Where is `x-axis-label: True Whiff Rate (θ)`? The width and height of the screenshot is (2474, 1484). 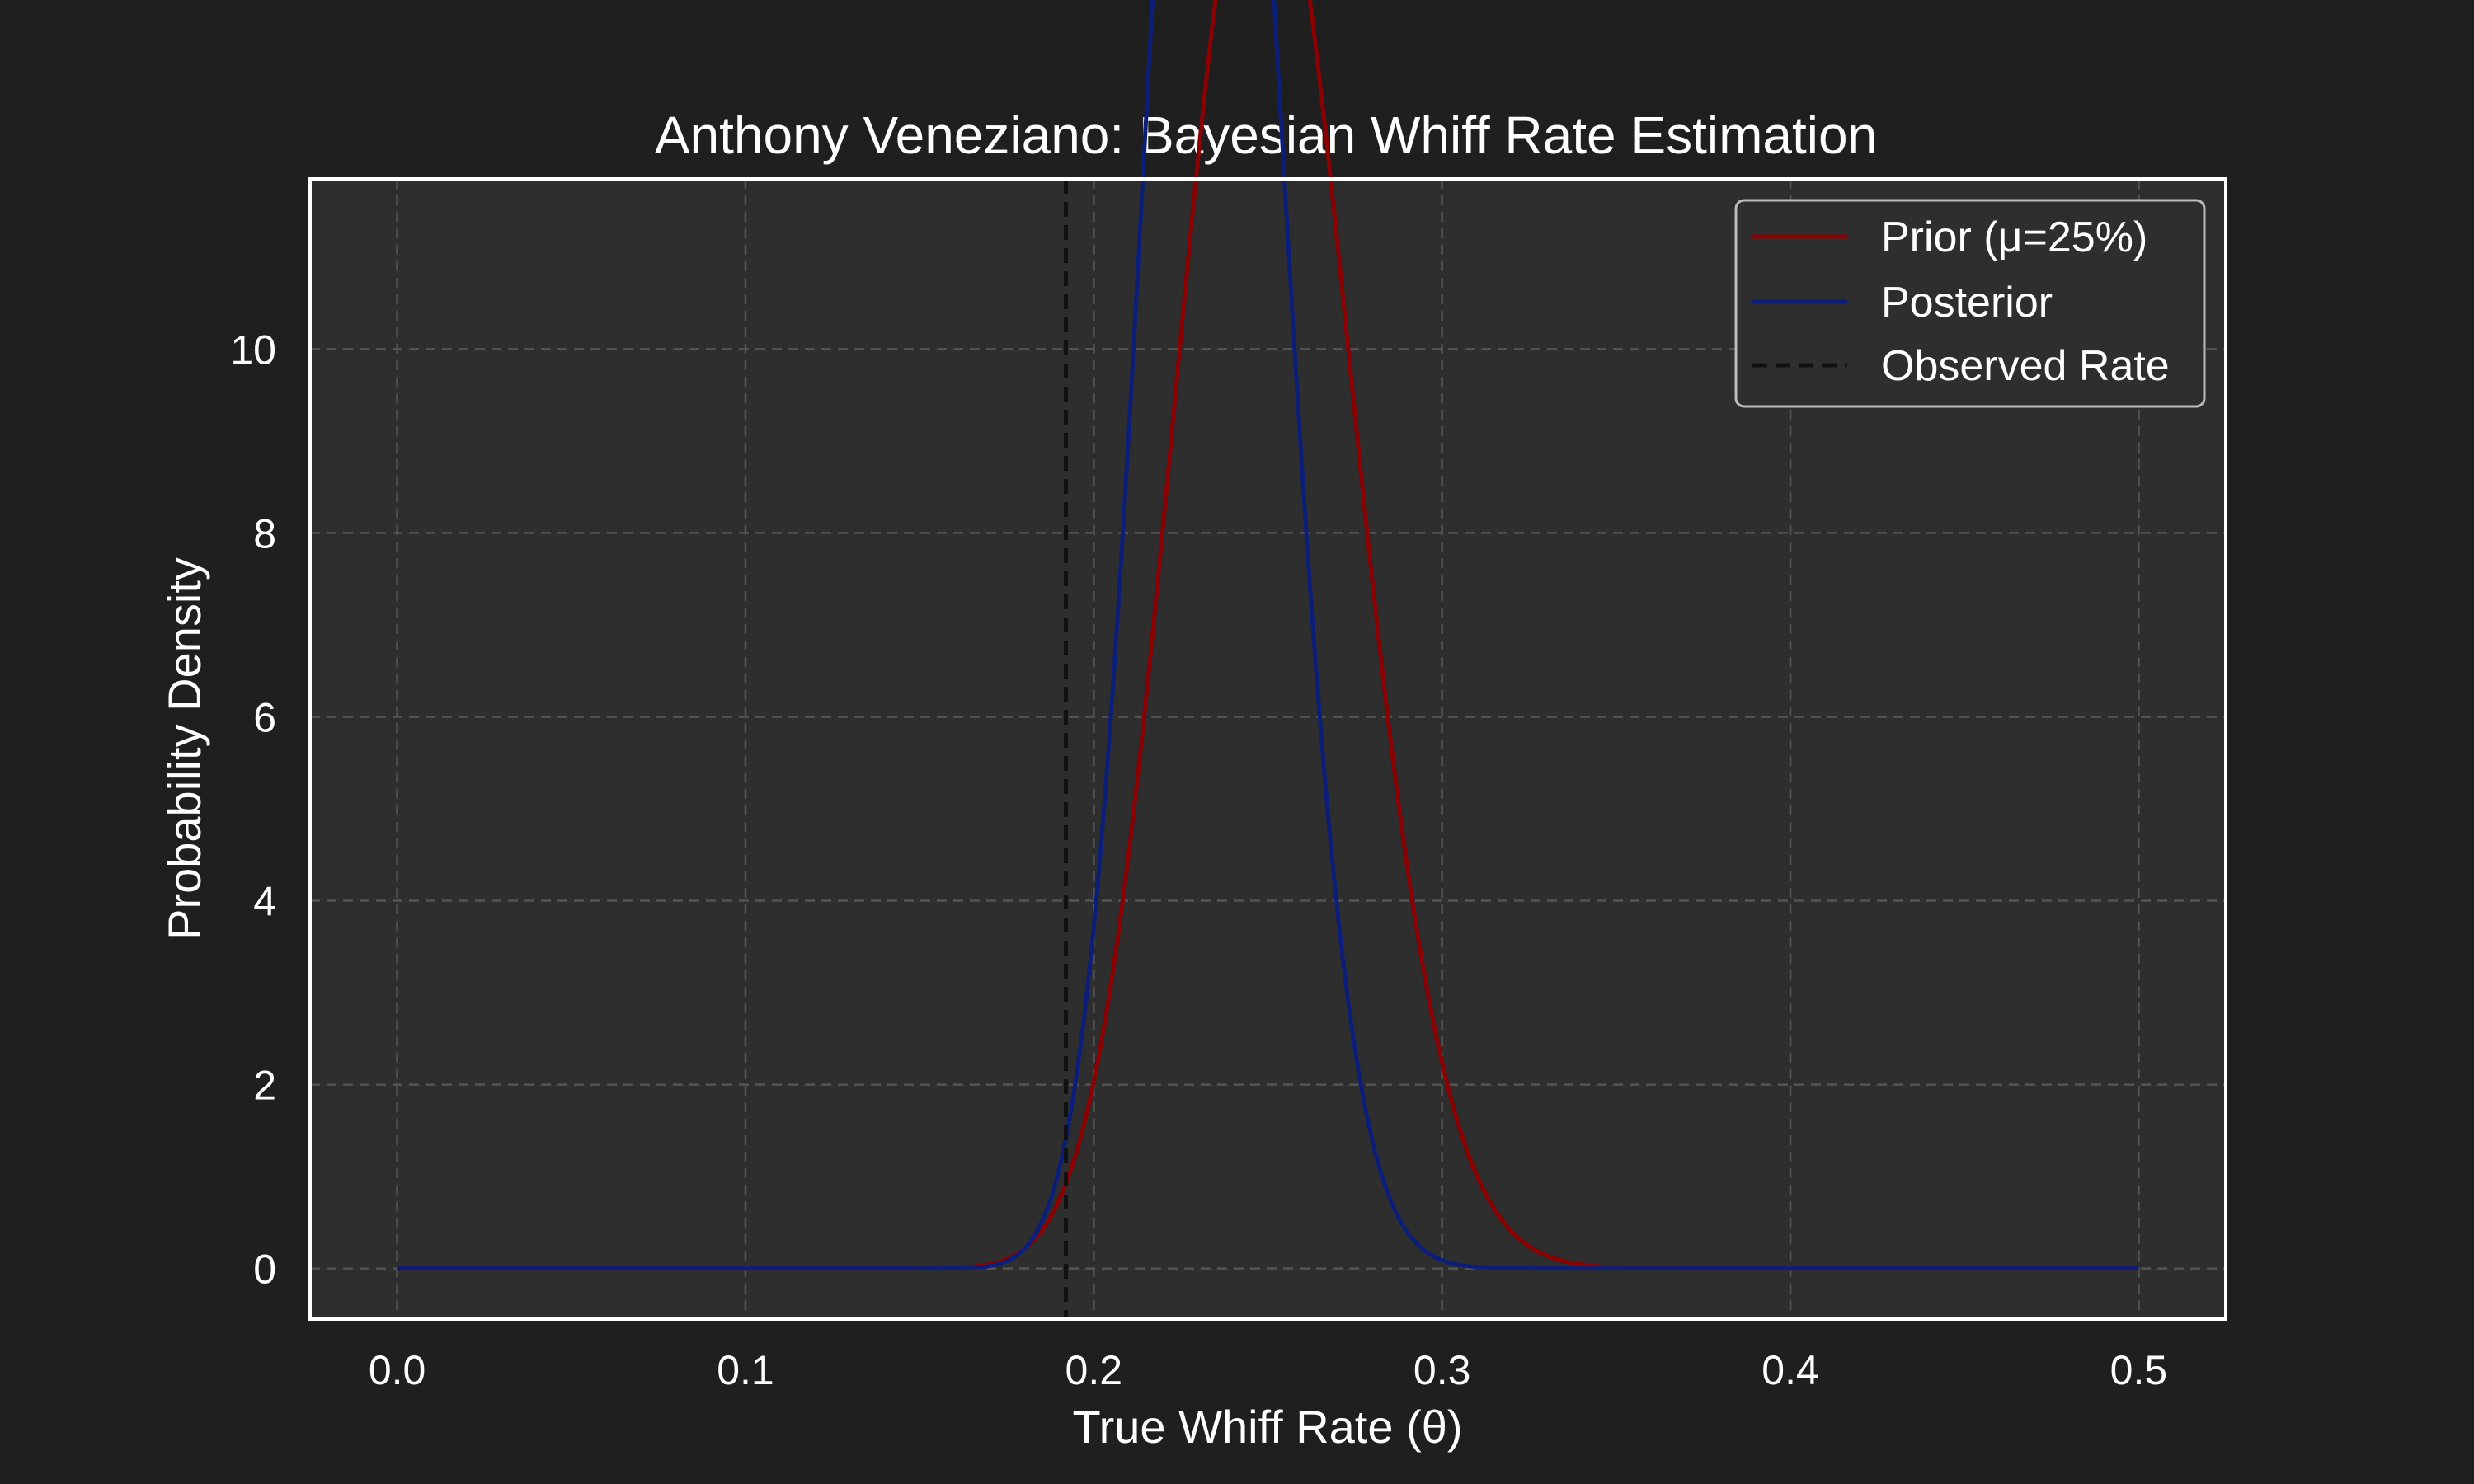 x-axis-label: True Whiff Rate (θ) is located at coordinates (1267, 1427).